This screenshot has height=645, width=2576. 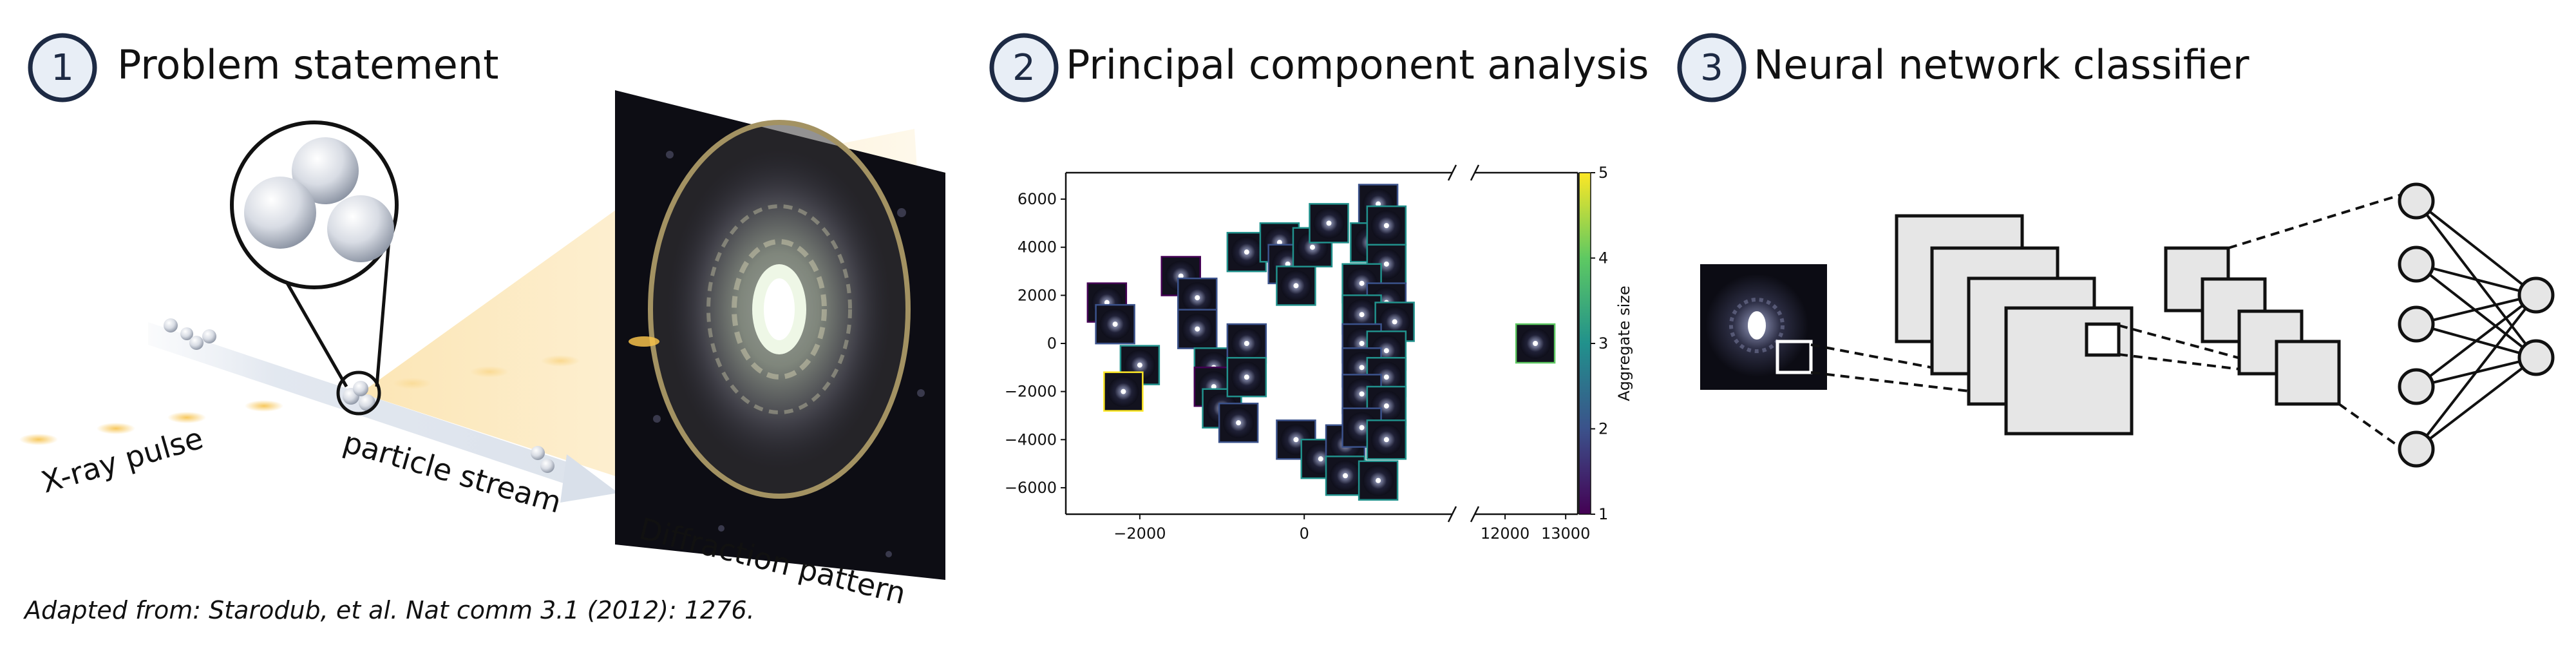 I want to click on x-tick-label: 13000, so click(x=1566, y=534).